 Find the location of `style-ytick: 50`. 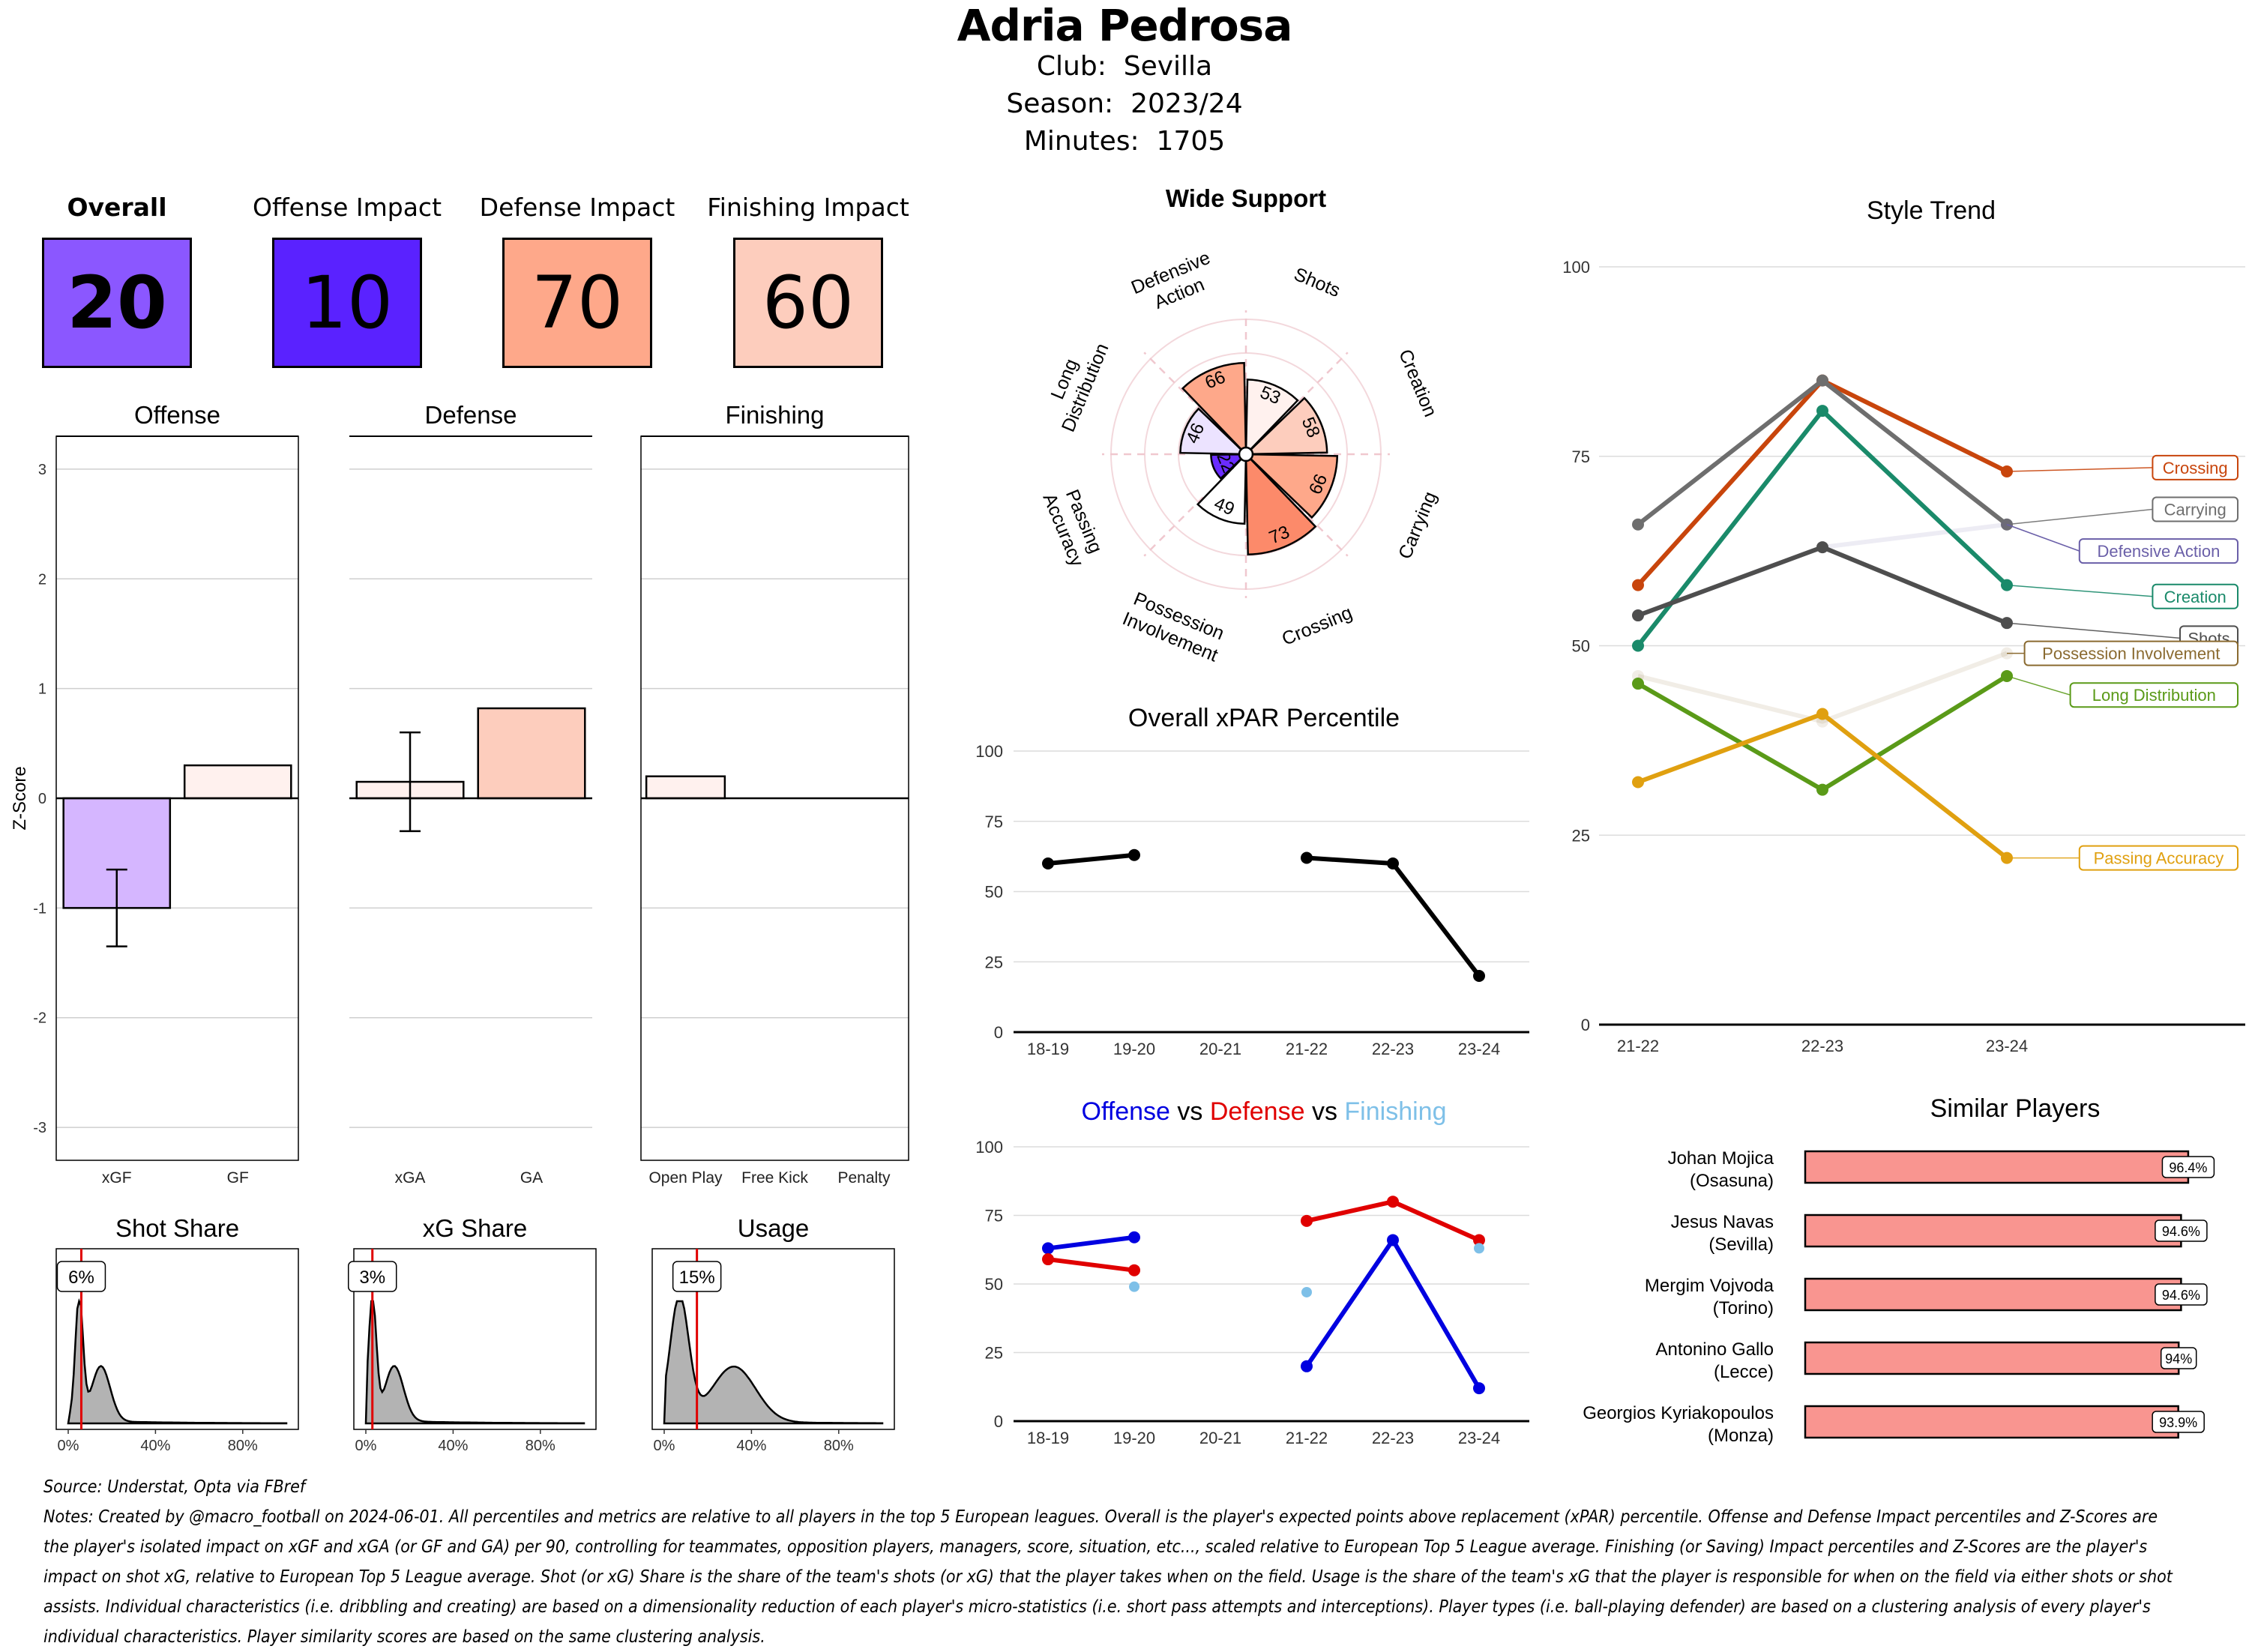

style-ytick: 50 is located at coordinates (1581, 646).